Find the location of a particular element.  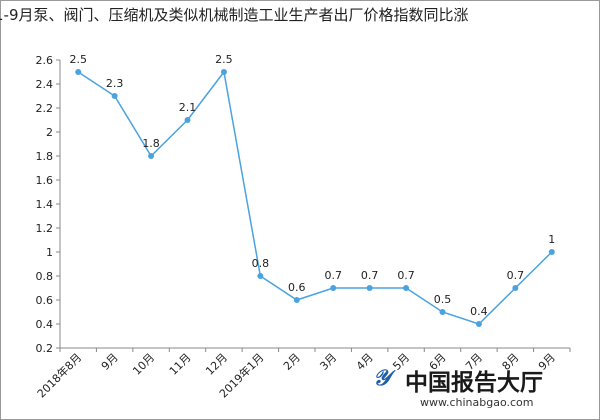

value-label: 2.3 is located at coordinates (115, 83).